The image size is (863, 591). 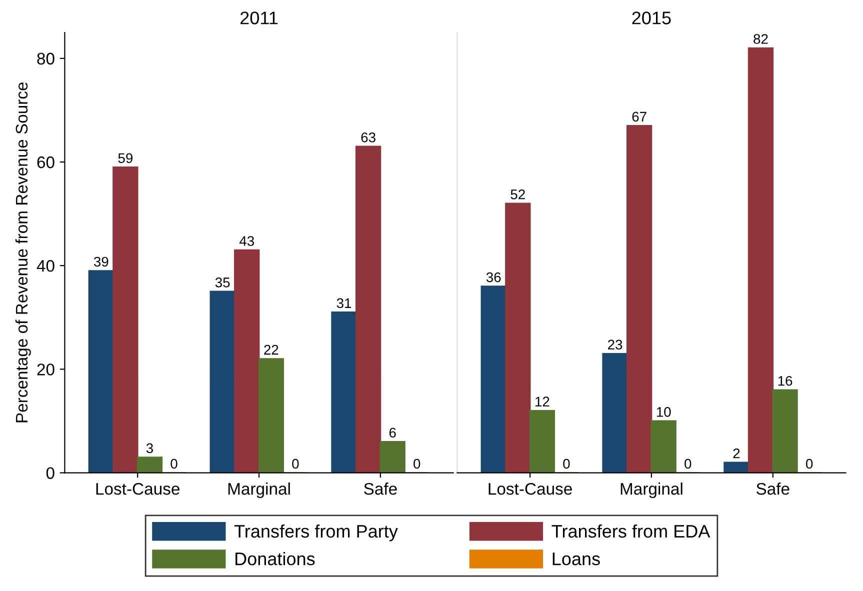 What do you see at coordinates (45, 266) in the screenshot?
I see `y-tick-label: 40` at bounding box center [45, 266].